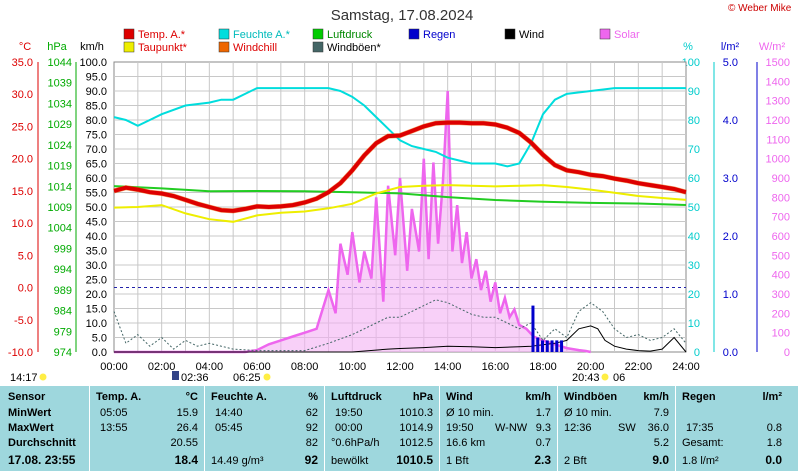 This screenshot has height=471, width=810. I want to click on rain-now: 0.0, so click(773, 460).